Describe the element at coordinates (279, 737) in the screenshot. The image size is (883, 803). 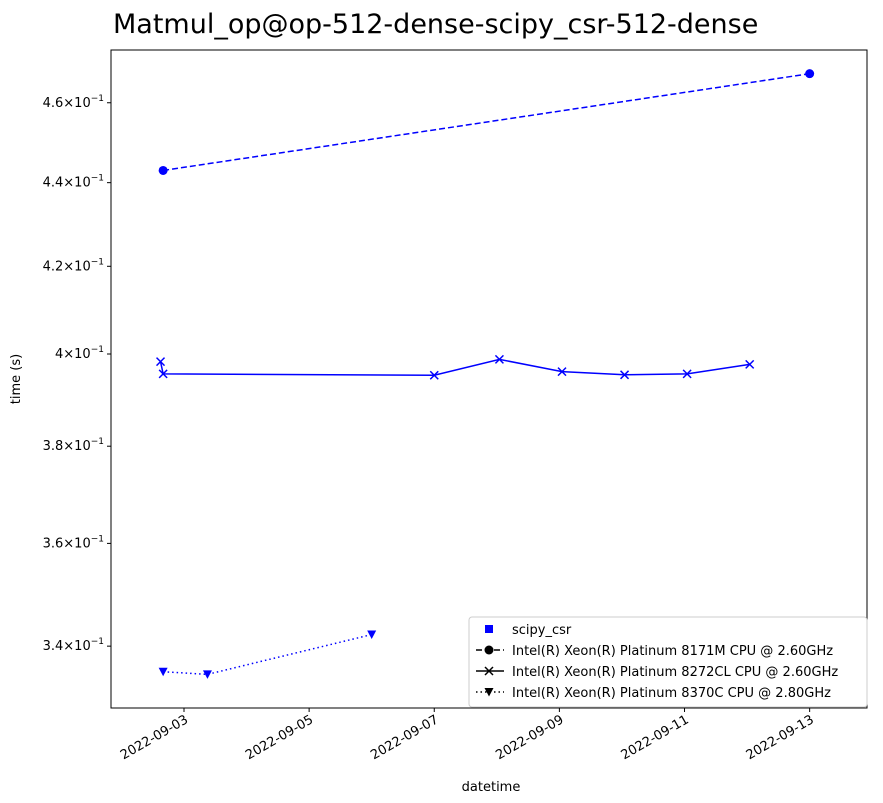
I see `x-tick-label: 2022-09-05` at that location.